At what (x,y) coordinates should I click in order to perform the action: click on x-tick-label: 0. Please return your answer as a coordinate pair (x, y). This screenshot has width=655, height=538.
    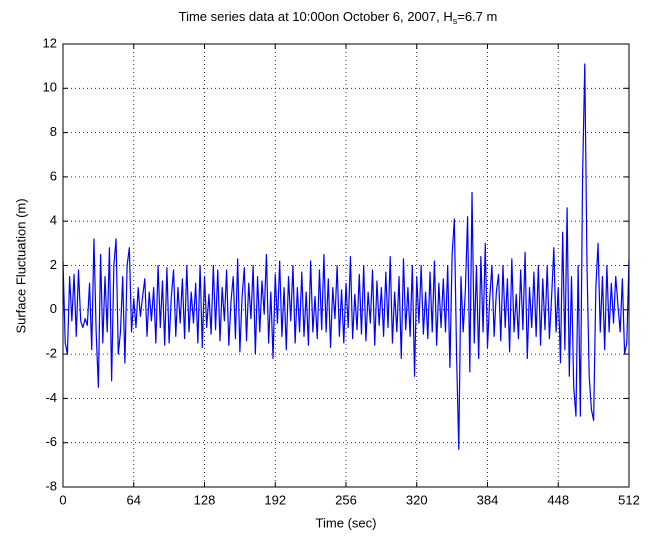
    Looking at the image, I should click on (62, 499).